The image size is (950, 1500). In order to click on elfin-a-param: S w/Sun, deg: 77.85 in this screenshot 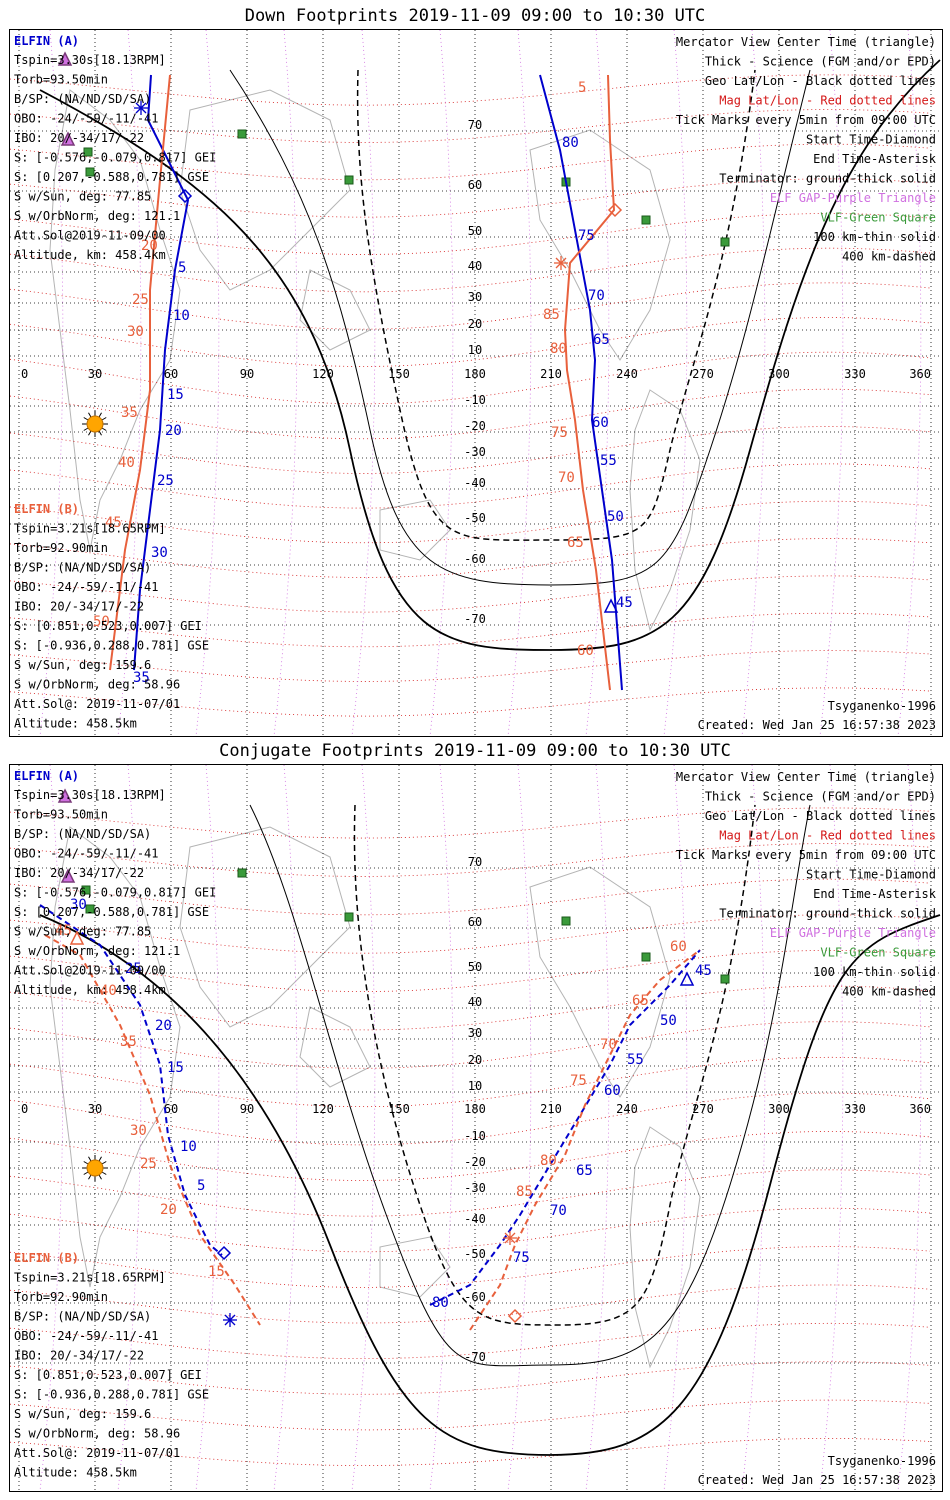, I will do `click(82, 932)`.